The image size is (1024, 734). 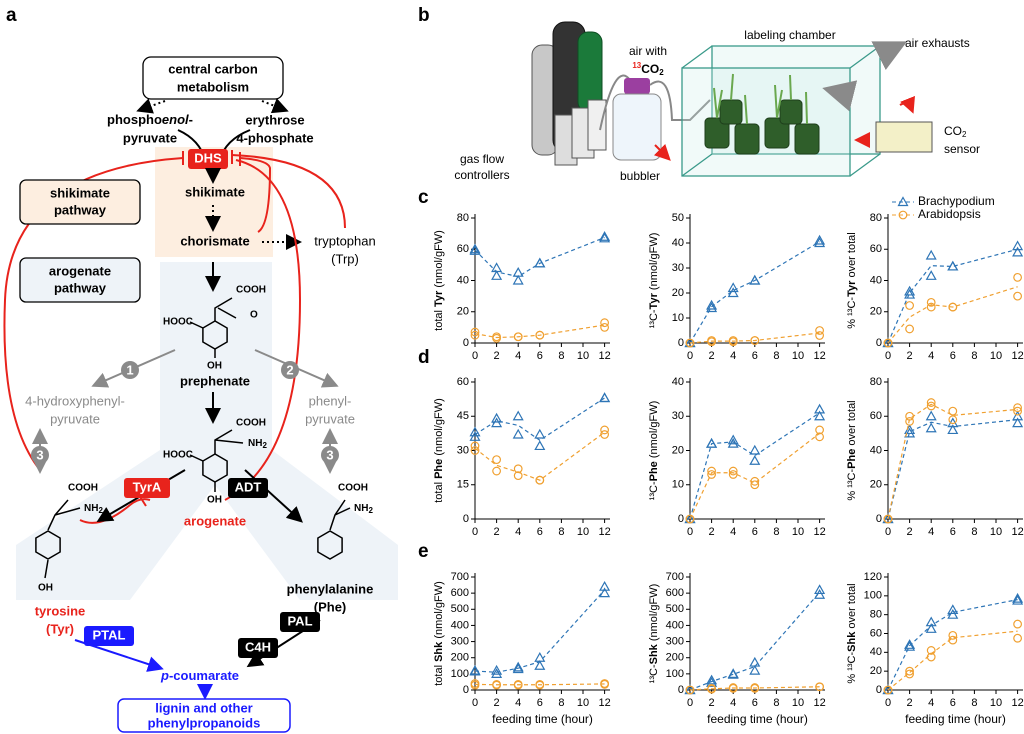 I want to click on chem-label: NH2, so click(x=257, y=444).